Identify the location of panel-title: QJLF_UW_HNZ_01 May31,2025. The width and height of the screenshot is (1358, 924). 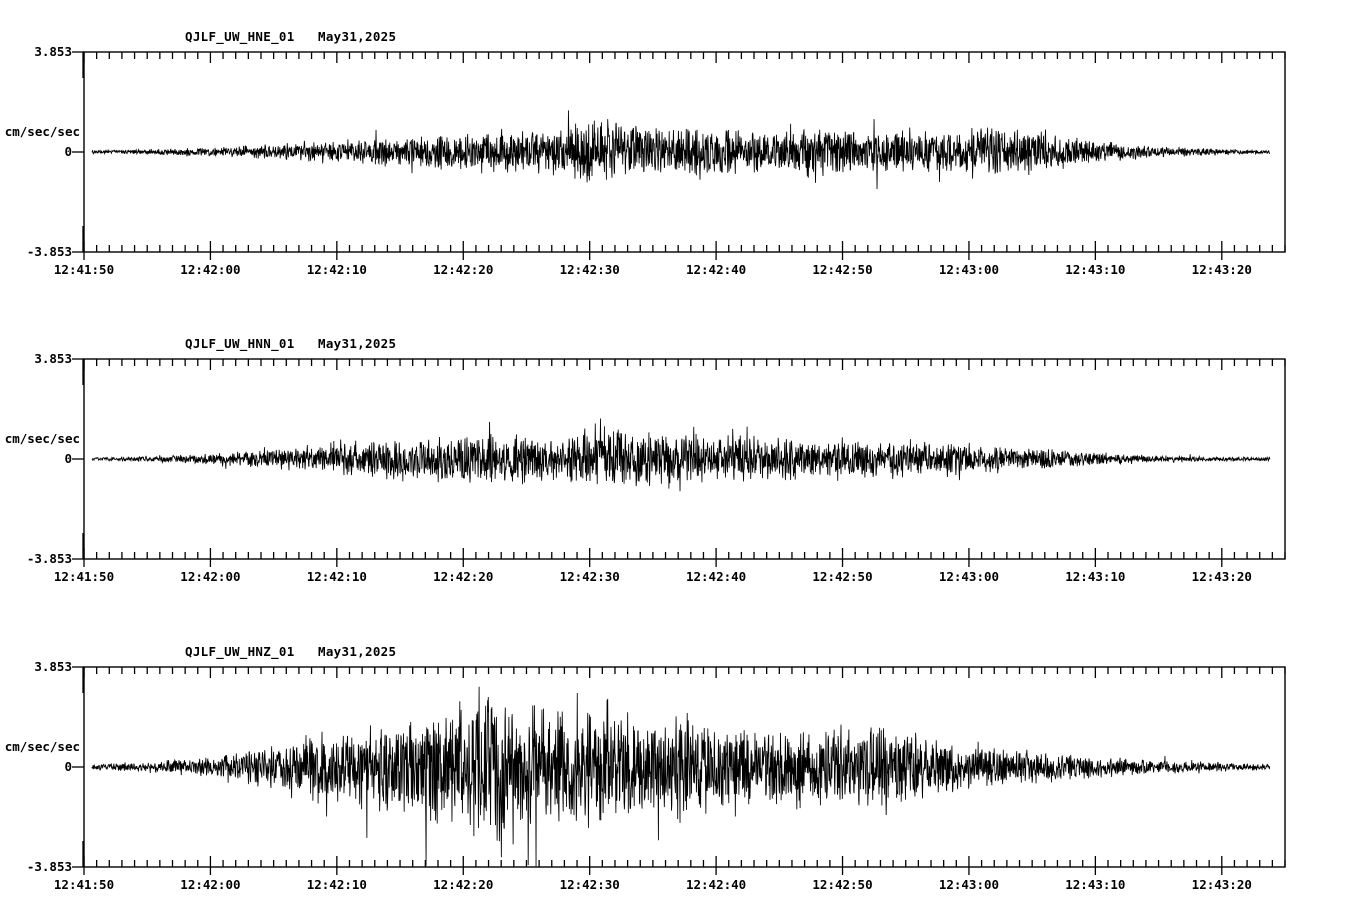
(291, 651).